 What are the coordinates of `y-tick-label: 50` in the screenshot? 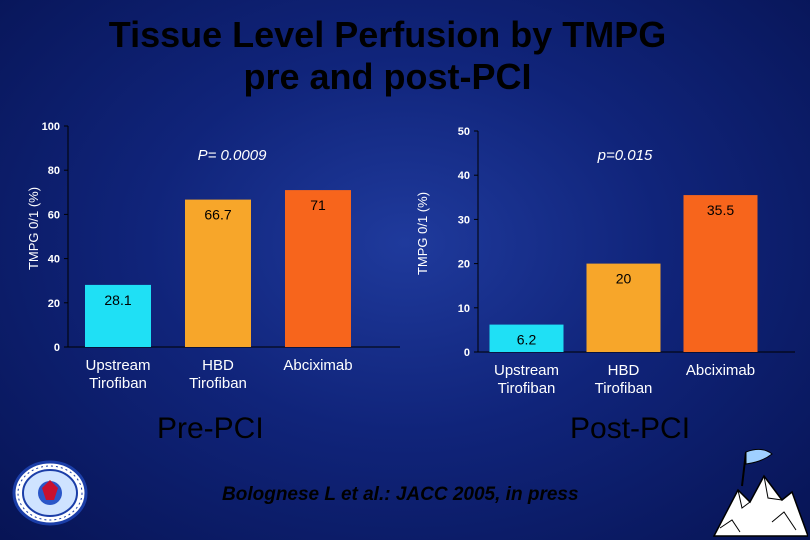 It's located at (464, 132).